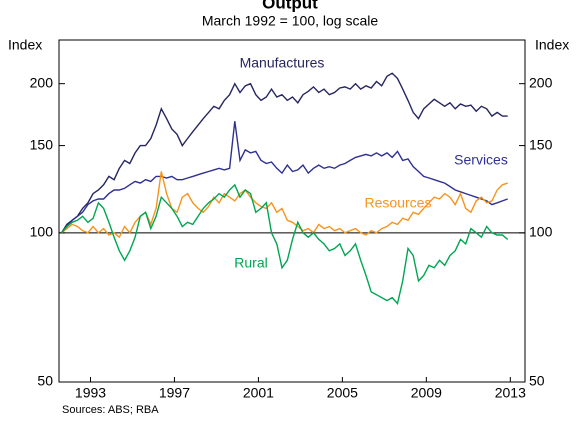 Image resolution: width=580 pixels, height=426 pixels. What do you see at coordinates (258, 393) in the screenshot?
I see `x-tick-label: 2001` at bounding box center [258, 393].